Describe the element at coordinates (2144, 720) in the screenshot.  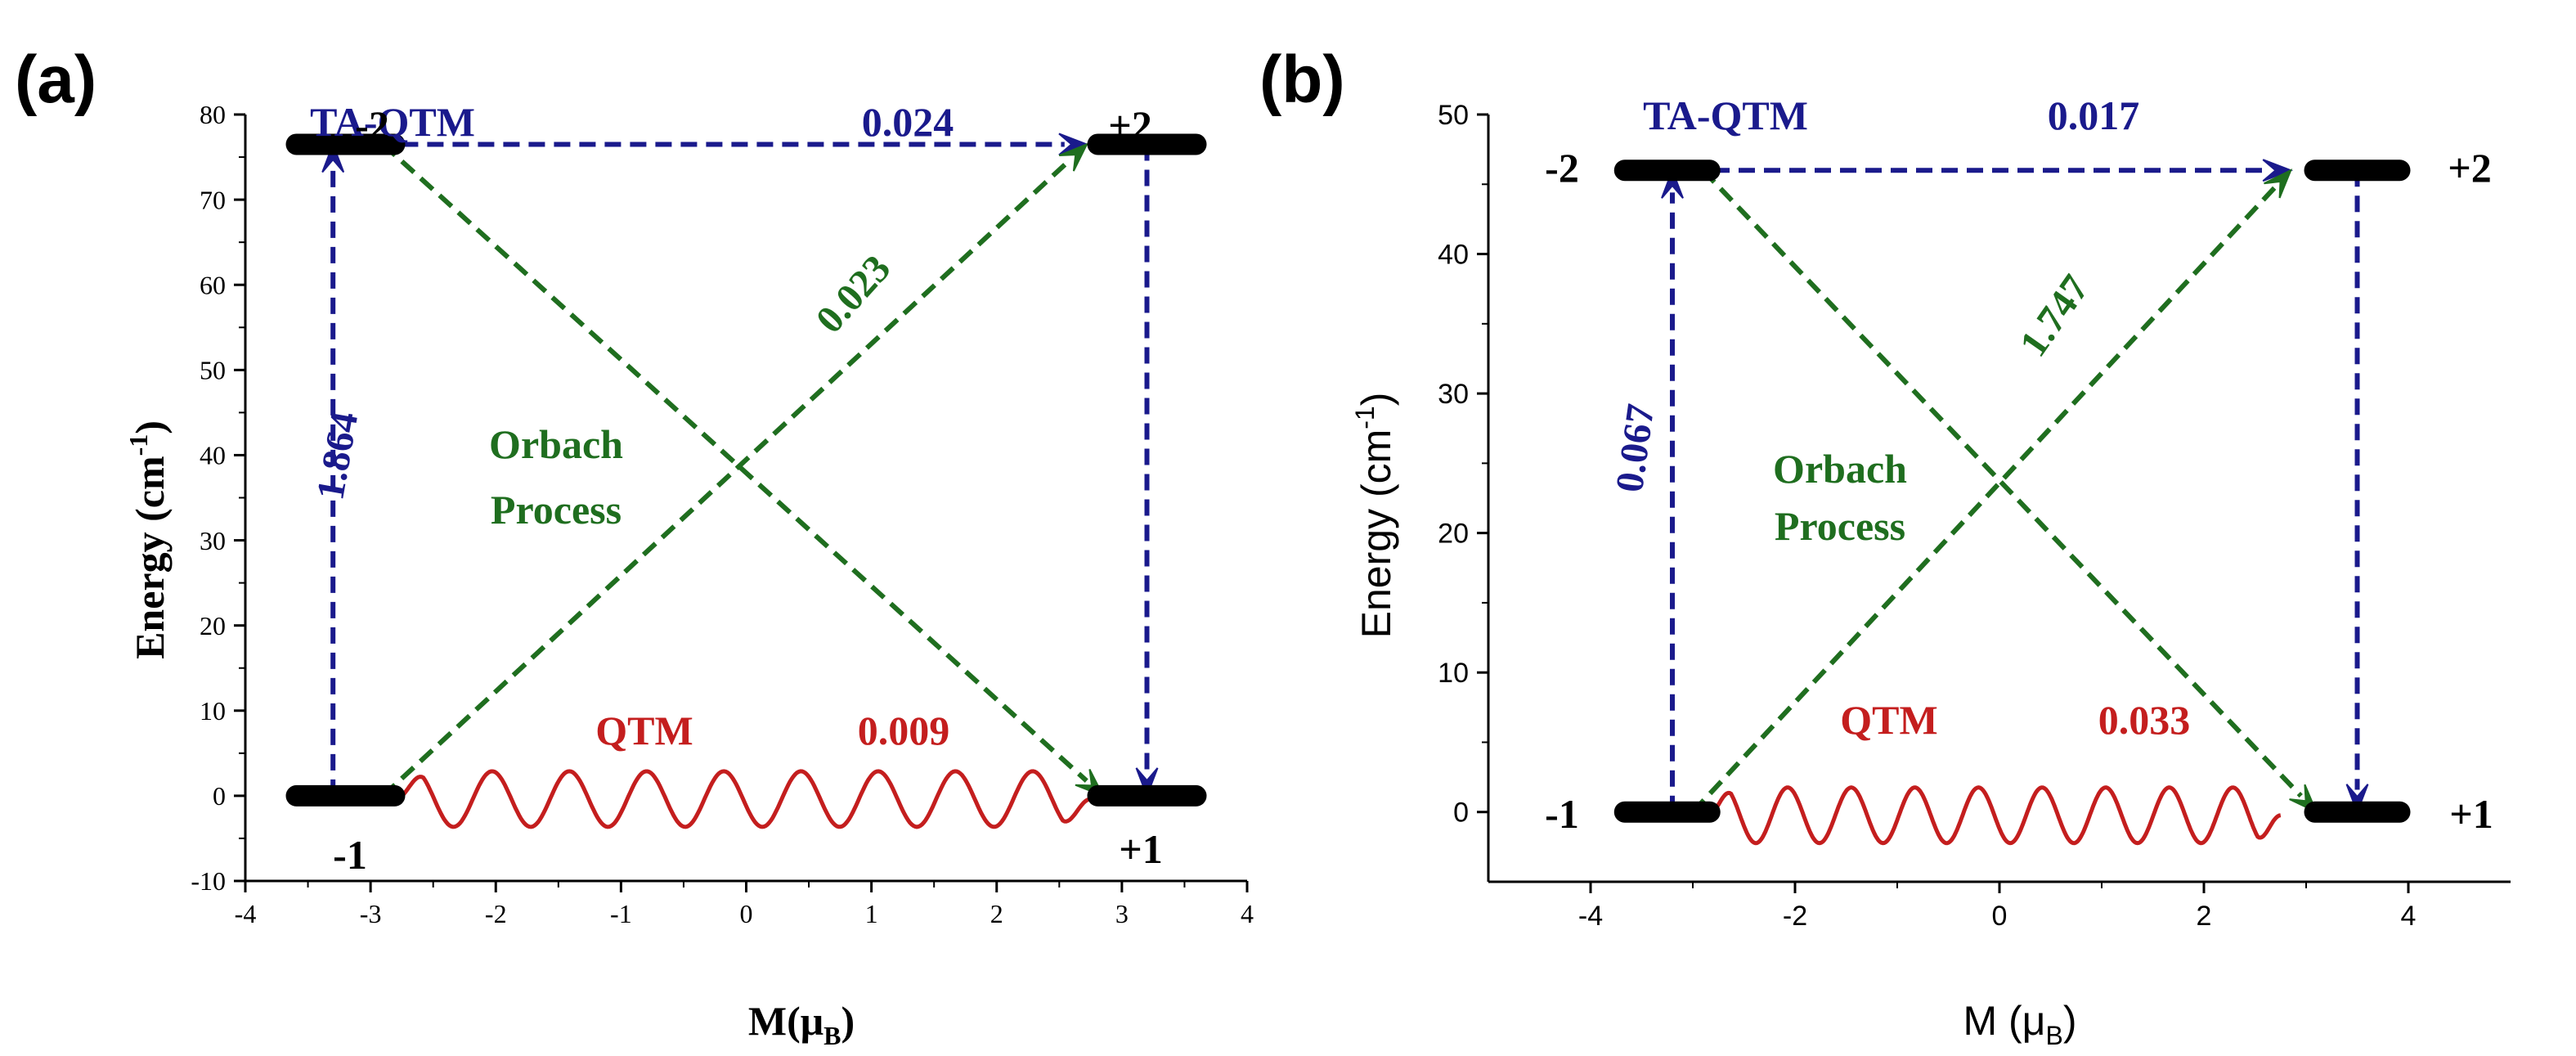
I see `qtm-value-b: 0.033` at that location.